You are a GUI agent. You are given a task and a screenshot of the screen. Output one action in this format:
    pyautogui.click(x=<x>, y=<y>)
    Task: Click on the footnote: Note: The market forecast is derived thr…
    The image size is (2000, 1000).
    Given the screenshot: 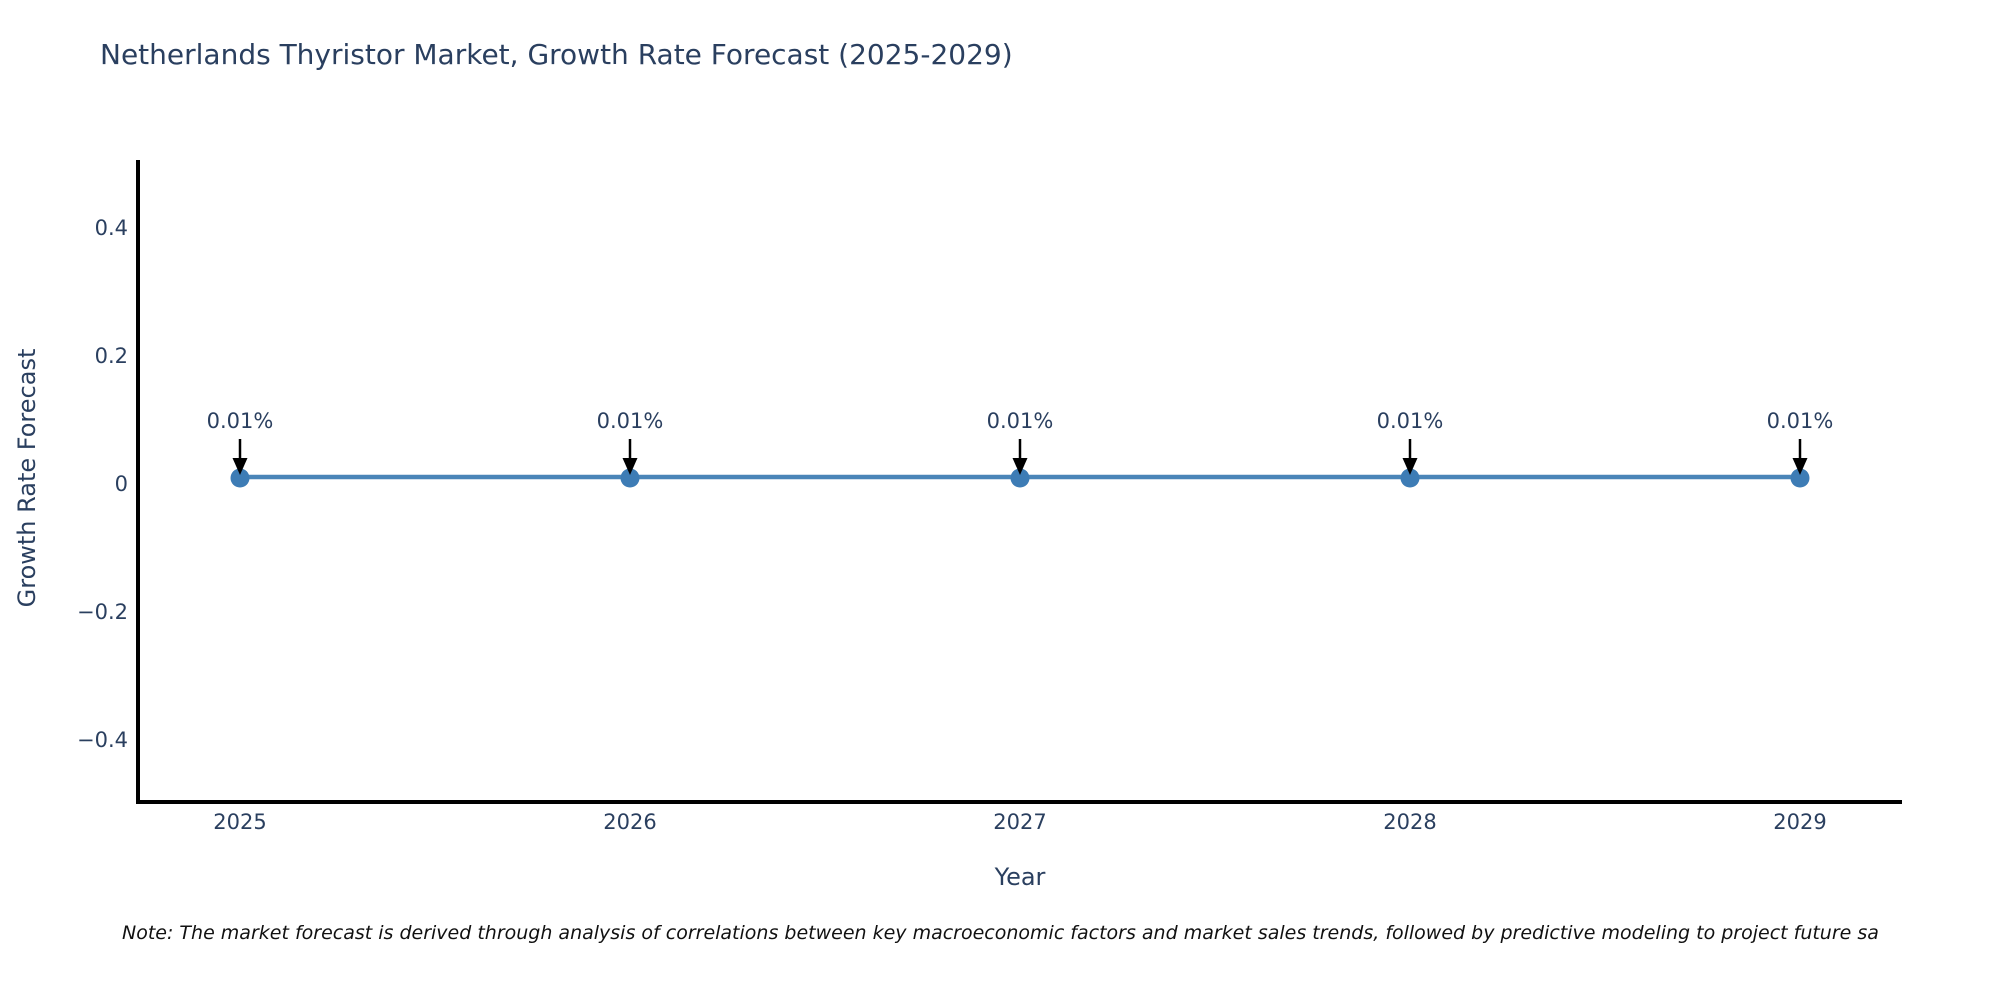 What is the action you would take?
    pyautogui.click(x=1000, y=933)
    